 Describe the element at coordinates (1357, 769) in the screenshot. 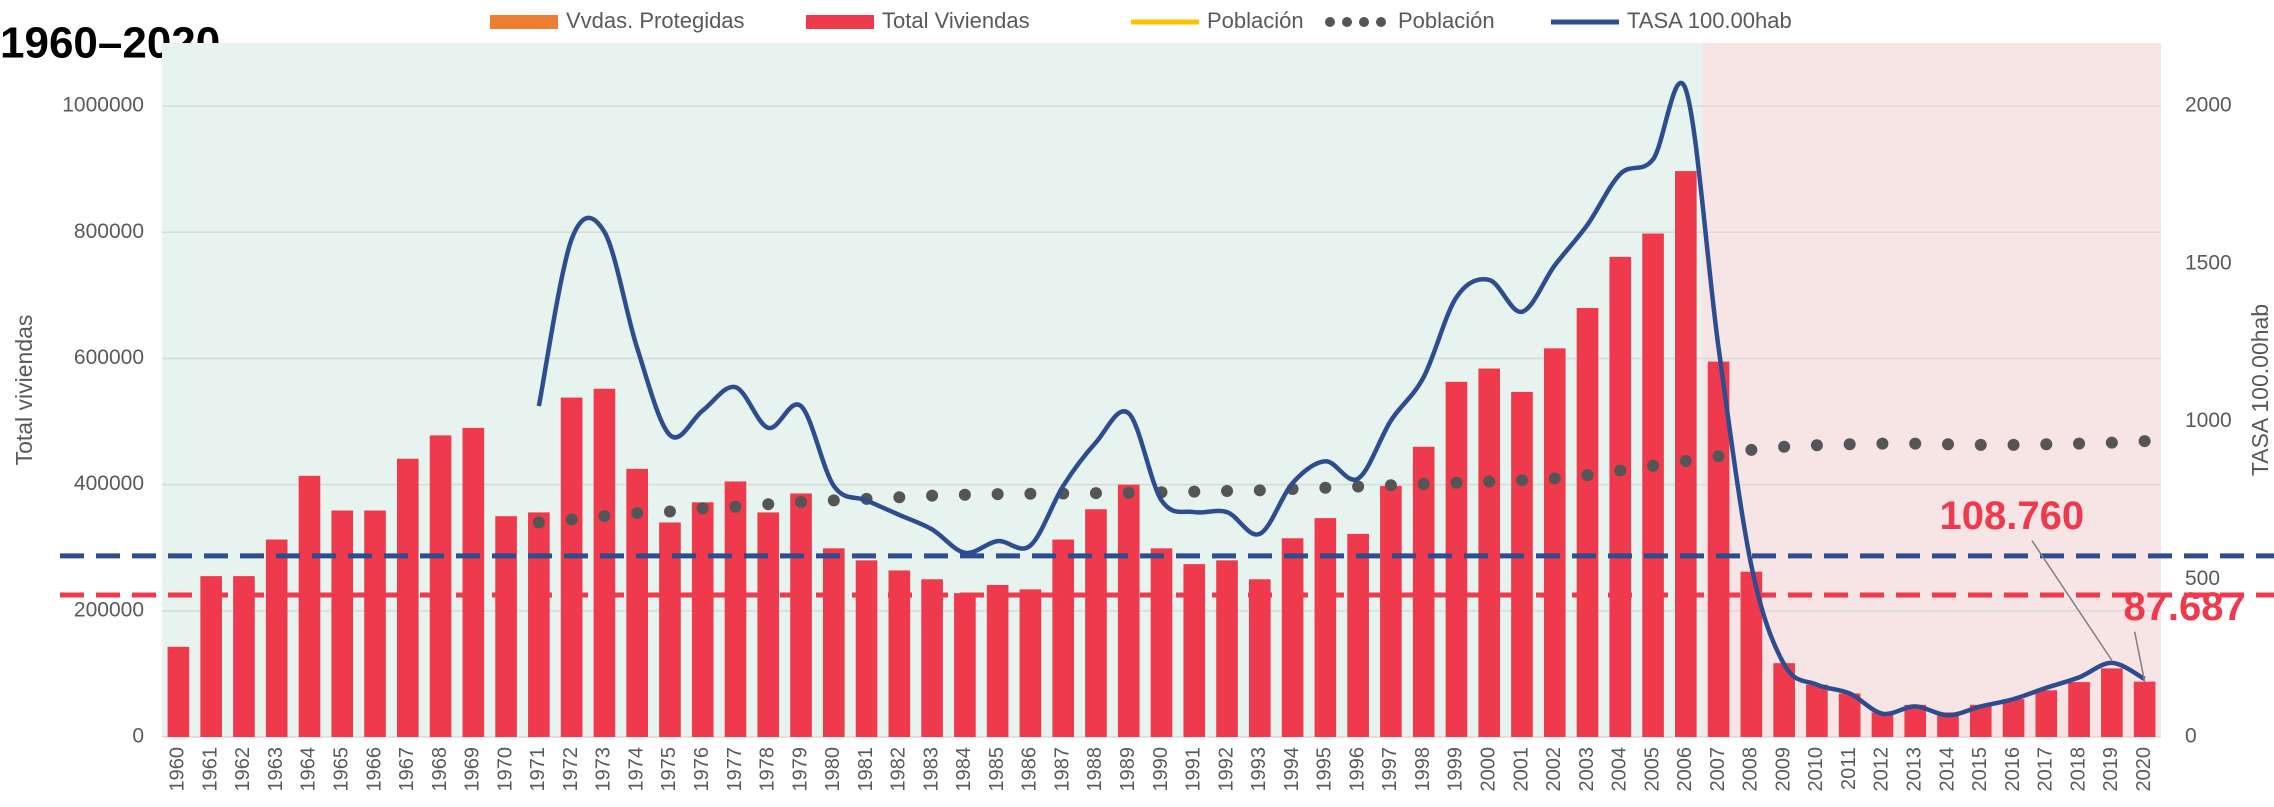

I see `x-tick-label: 1996` at that location.